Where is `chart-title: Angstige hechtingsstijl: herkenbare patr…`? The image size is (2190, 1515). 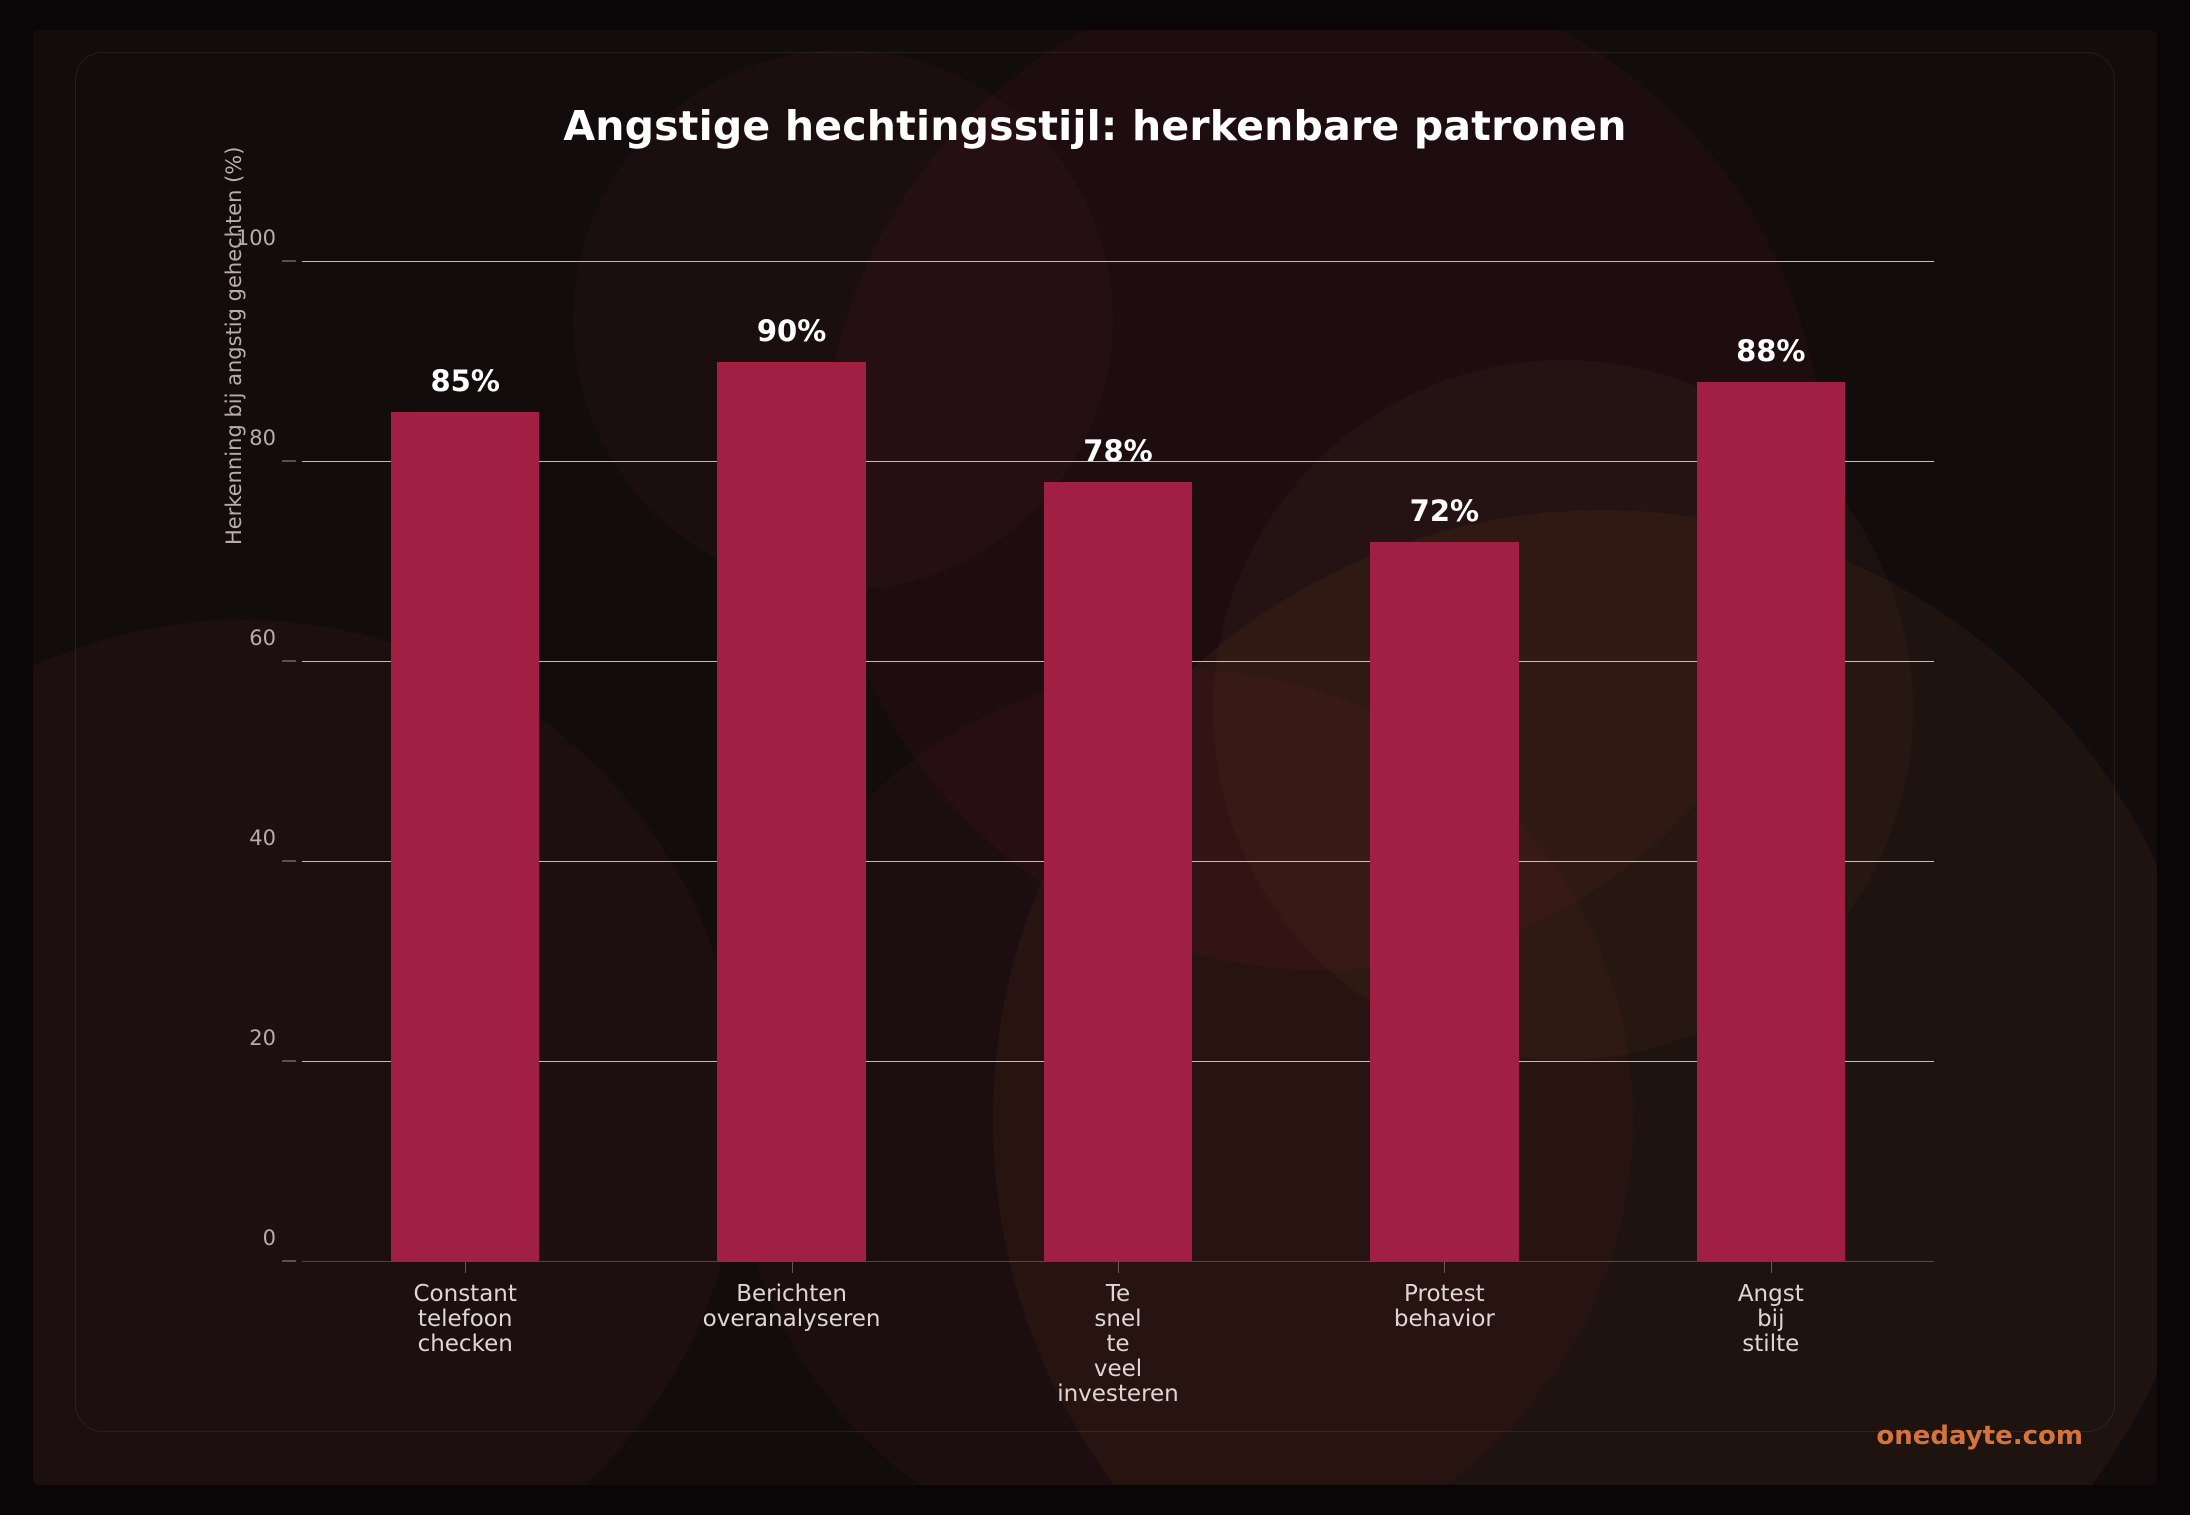 chart-title: Angstige hechtingsstijl: herkenbare patr… is located at coordinates (1095, 126).